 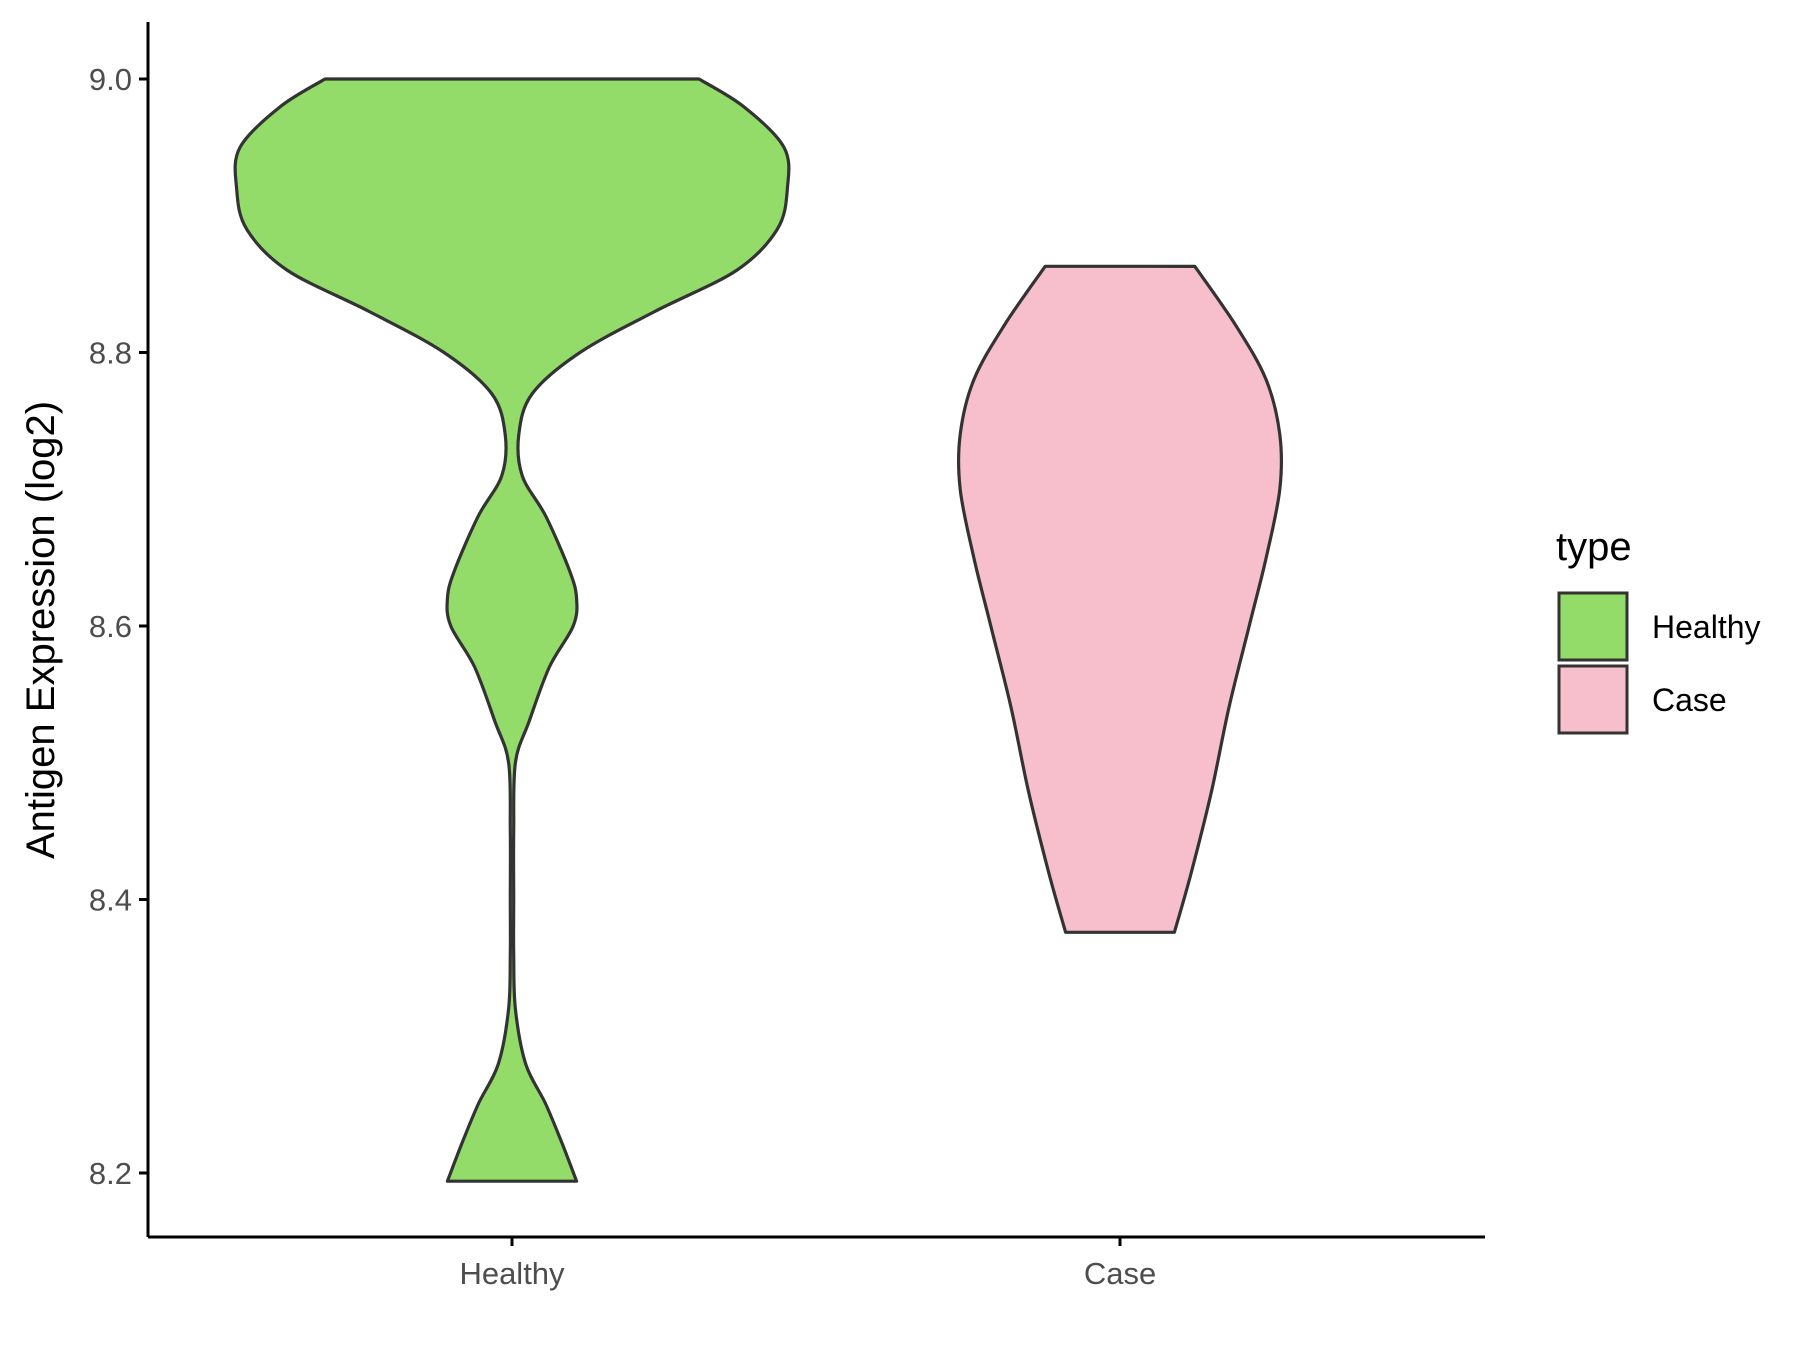 I want to click on y-axis-ticks: 8.2 8.4 8.6 8.8 9.0, so click(x=118, y=626).